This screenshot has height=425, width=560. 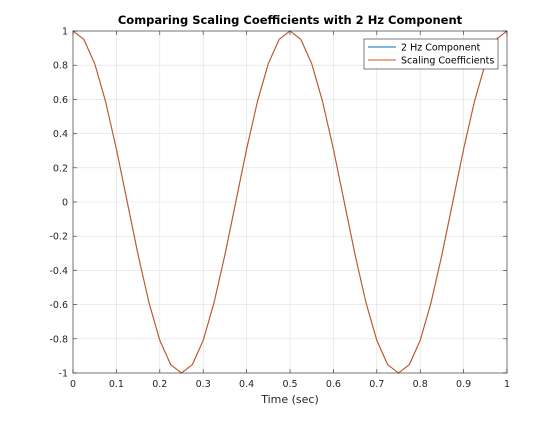 What do you see at coordinates (58, 271) in the screenshot?
I see `y-tick-label: -0.4` at bounding box center [58, 271].